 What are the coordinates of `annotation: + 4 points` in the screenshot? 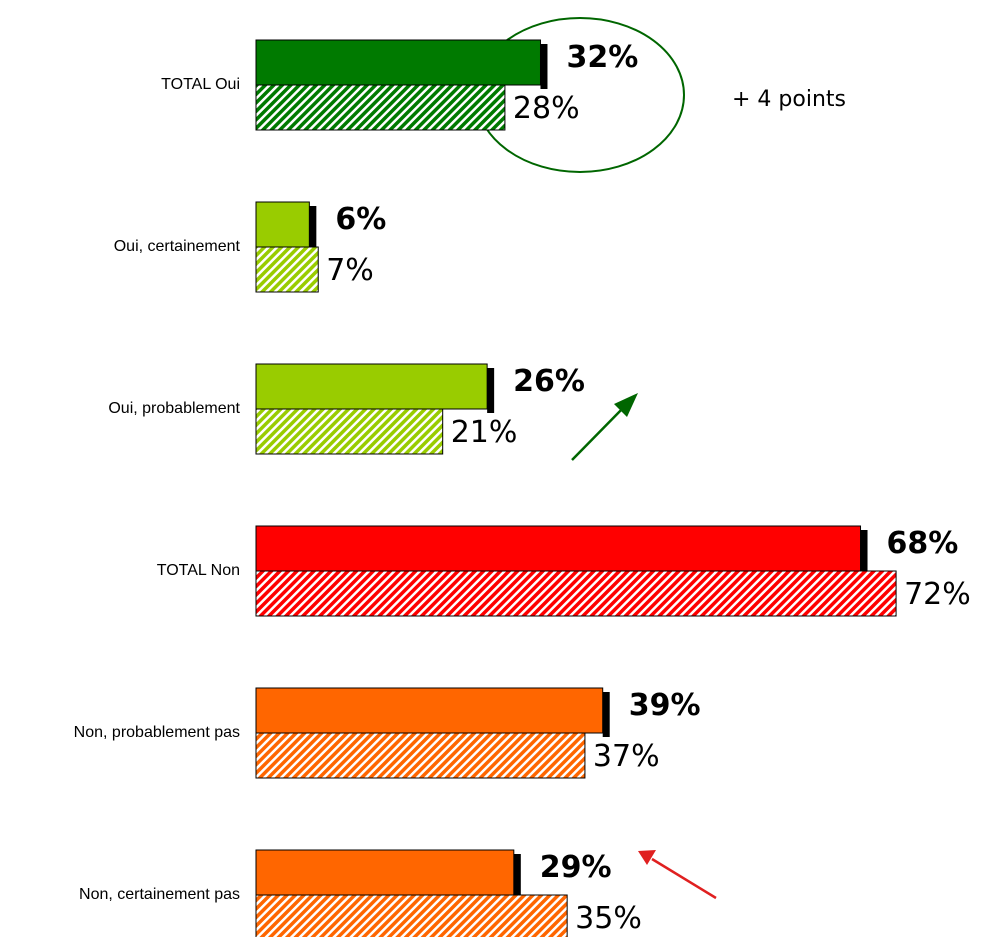 It's located at (789, 99).